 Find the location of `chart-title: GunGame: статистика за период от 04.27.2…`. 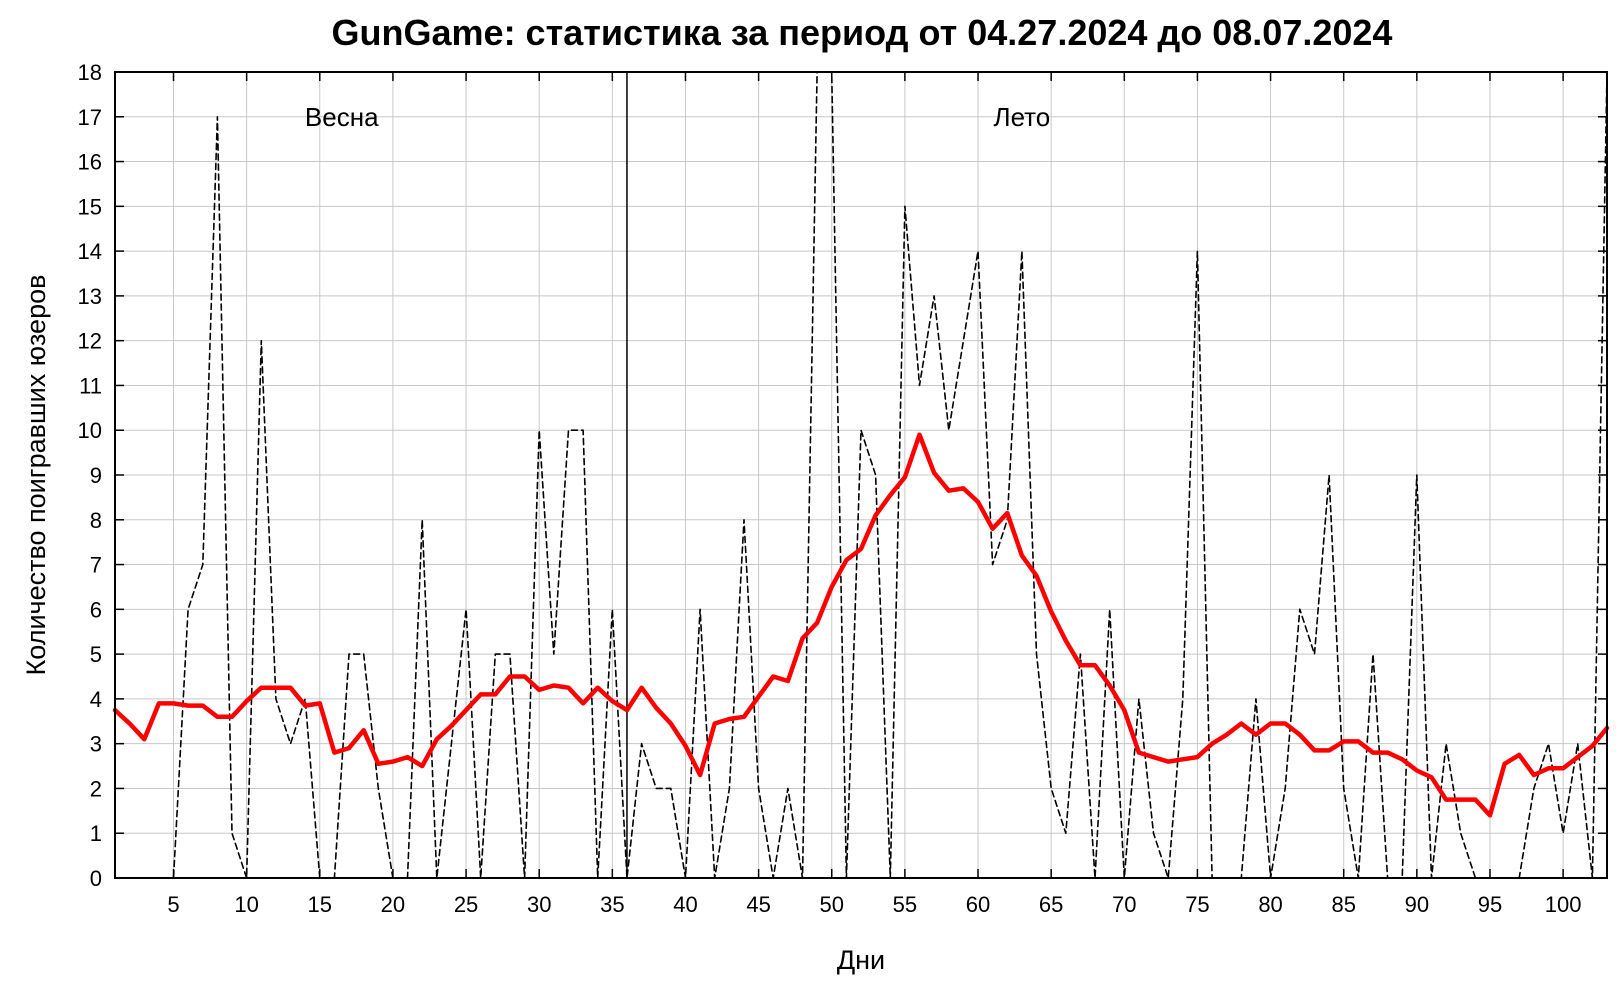

chart-title: GunGame: статистика за период от 04.27.2… is located at coordinates (862, 32).